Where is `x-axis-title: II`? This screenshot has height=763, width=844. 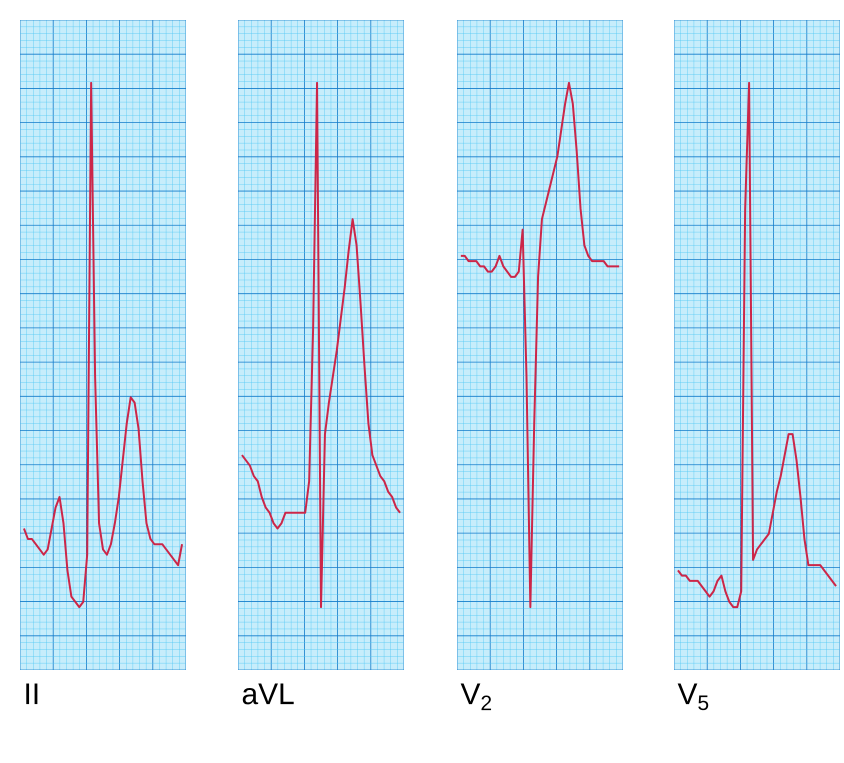
x-axis-title: II is located at coordinates (32, 694).